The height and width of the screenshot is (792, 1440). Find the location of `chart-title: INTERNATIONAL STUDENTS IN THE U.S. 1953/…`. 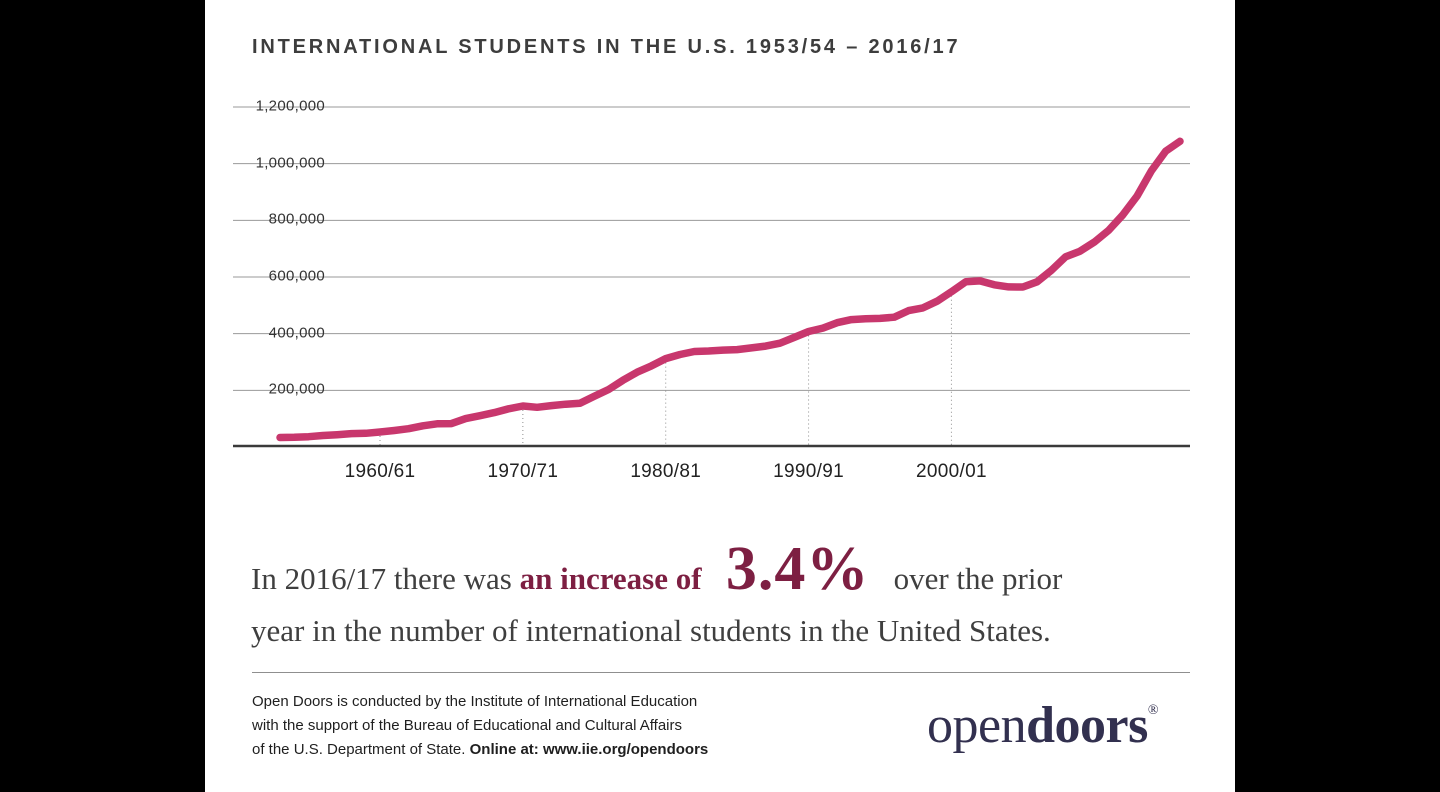

chart-title: INTERNATIONAL STUDENTS IN THE U.S. 1953/… is located at coordinates (606, 47).